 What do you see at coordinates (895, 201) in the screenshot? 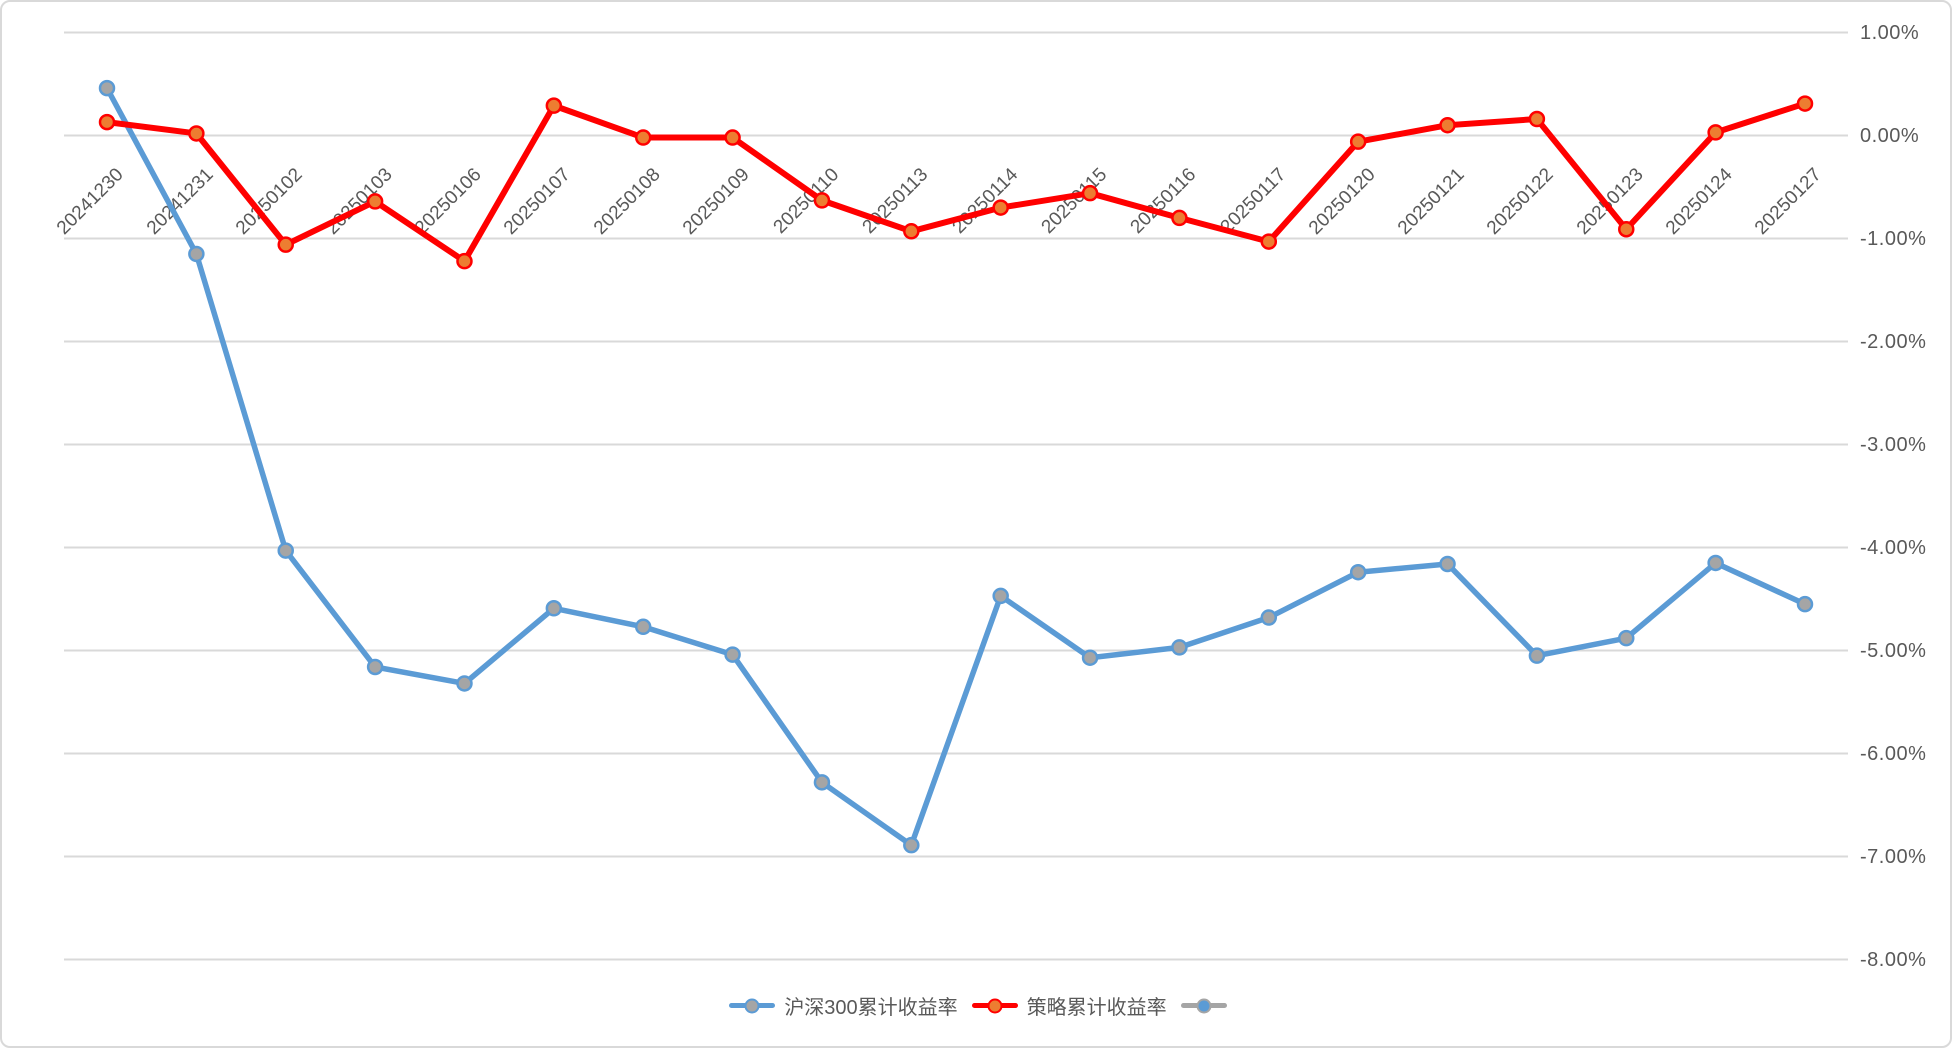
I see `x-axis-tick-label: 20250113` at bounding box center [895, 201].